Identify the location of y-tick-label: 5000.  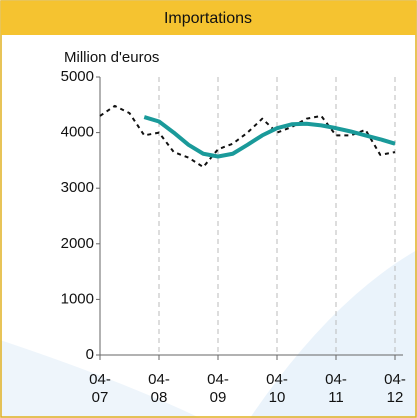
(77, 76).